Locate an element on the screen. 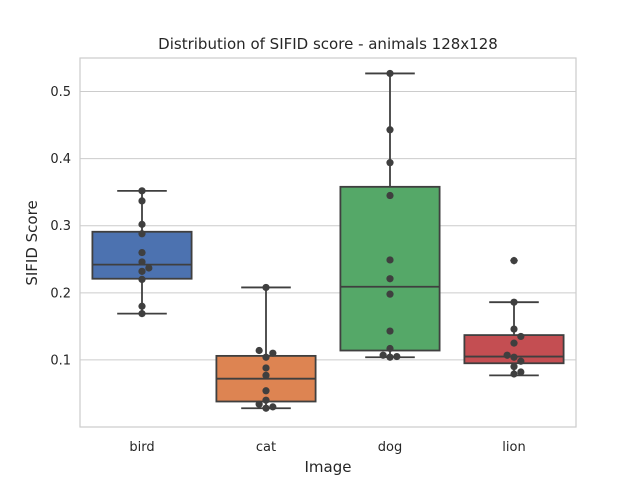 Image resolution: width=640 pixels, height=480 pixels. y-tick-labels: 0.1 0.2 0.3 0.4 0.5 is located at coordinates (60, 226).